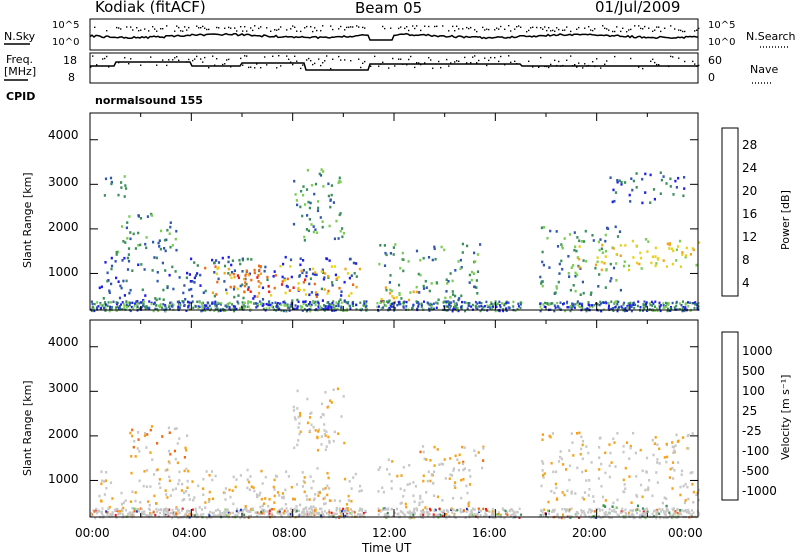 The width and height of the screenshot is (800, 555). Describe the element at coordinates (711, 77) in the screenshot. I see `nave-tick-bottom: 0` at that location.